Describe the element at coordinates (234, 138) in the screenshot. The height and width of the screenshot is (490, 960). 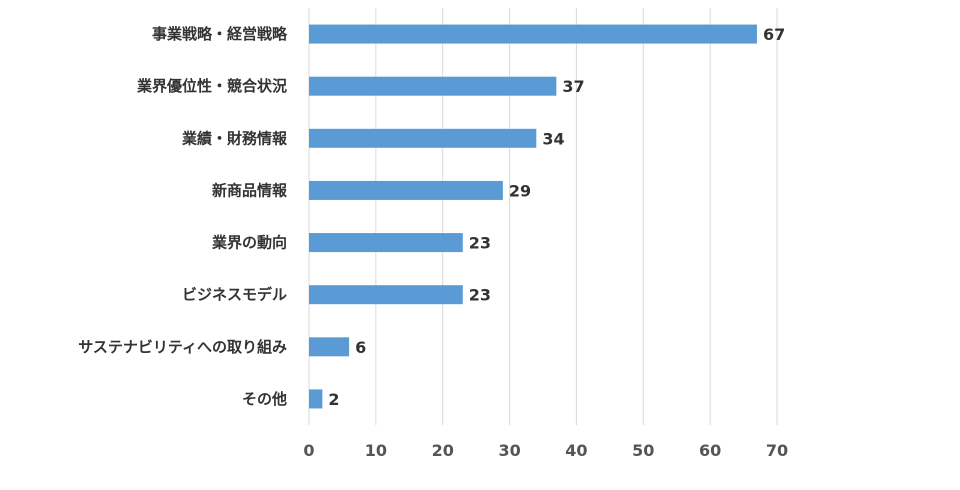
I see `category-label-2: 業績・財務情報` at that location.